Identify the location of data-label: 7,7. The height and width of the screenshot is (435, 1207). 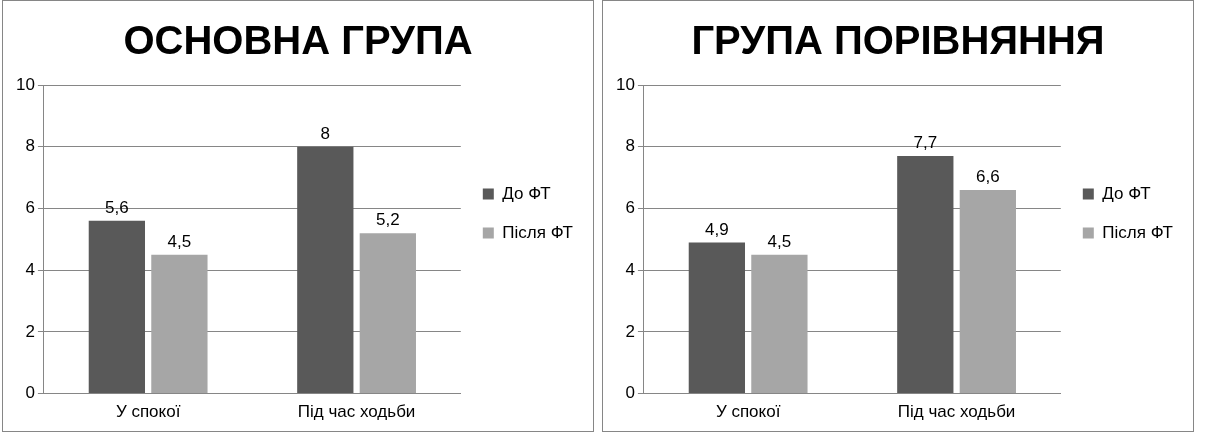
(925, 143).